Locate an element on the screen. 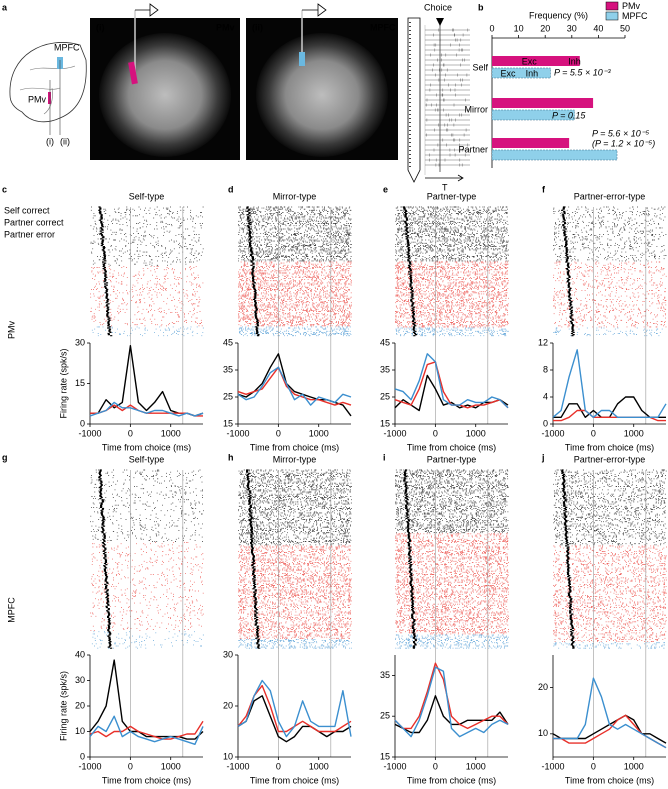  panel-a-label: PMv is located at coordinates (37, 99).